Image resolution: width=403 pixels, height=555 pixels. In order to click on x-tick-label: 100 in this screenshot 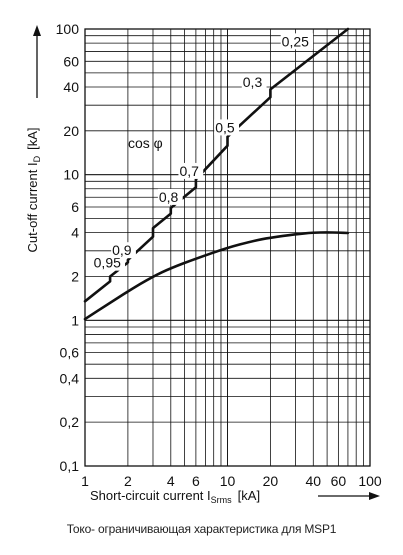, I will do `click(370, 481)`.